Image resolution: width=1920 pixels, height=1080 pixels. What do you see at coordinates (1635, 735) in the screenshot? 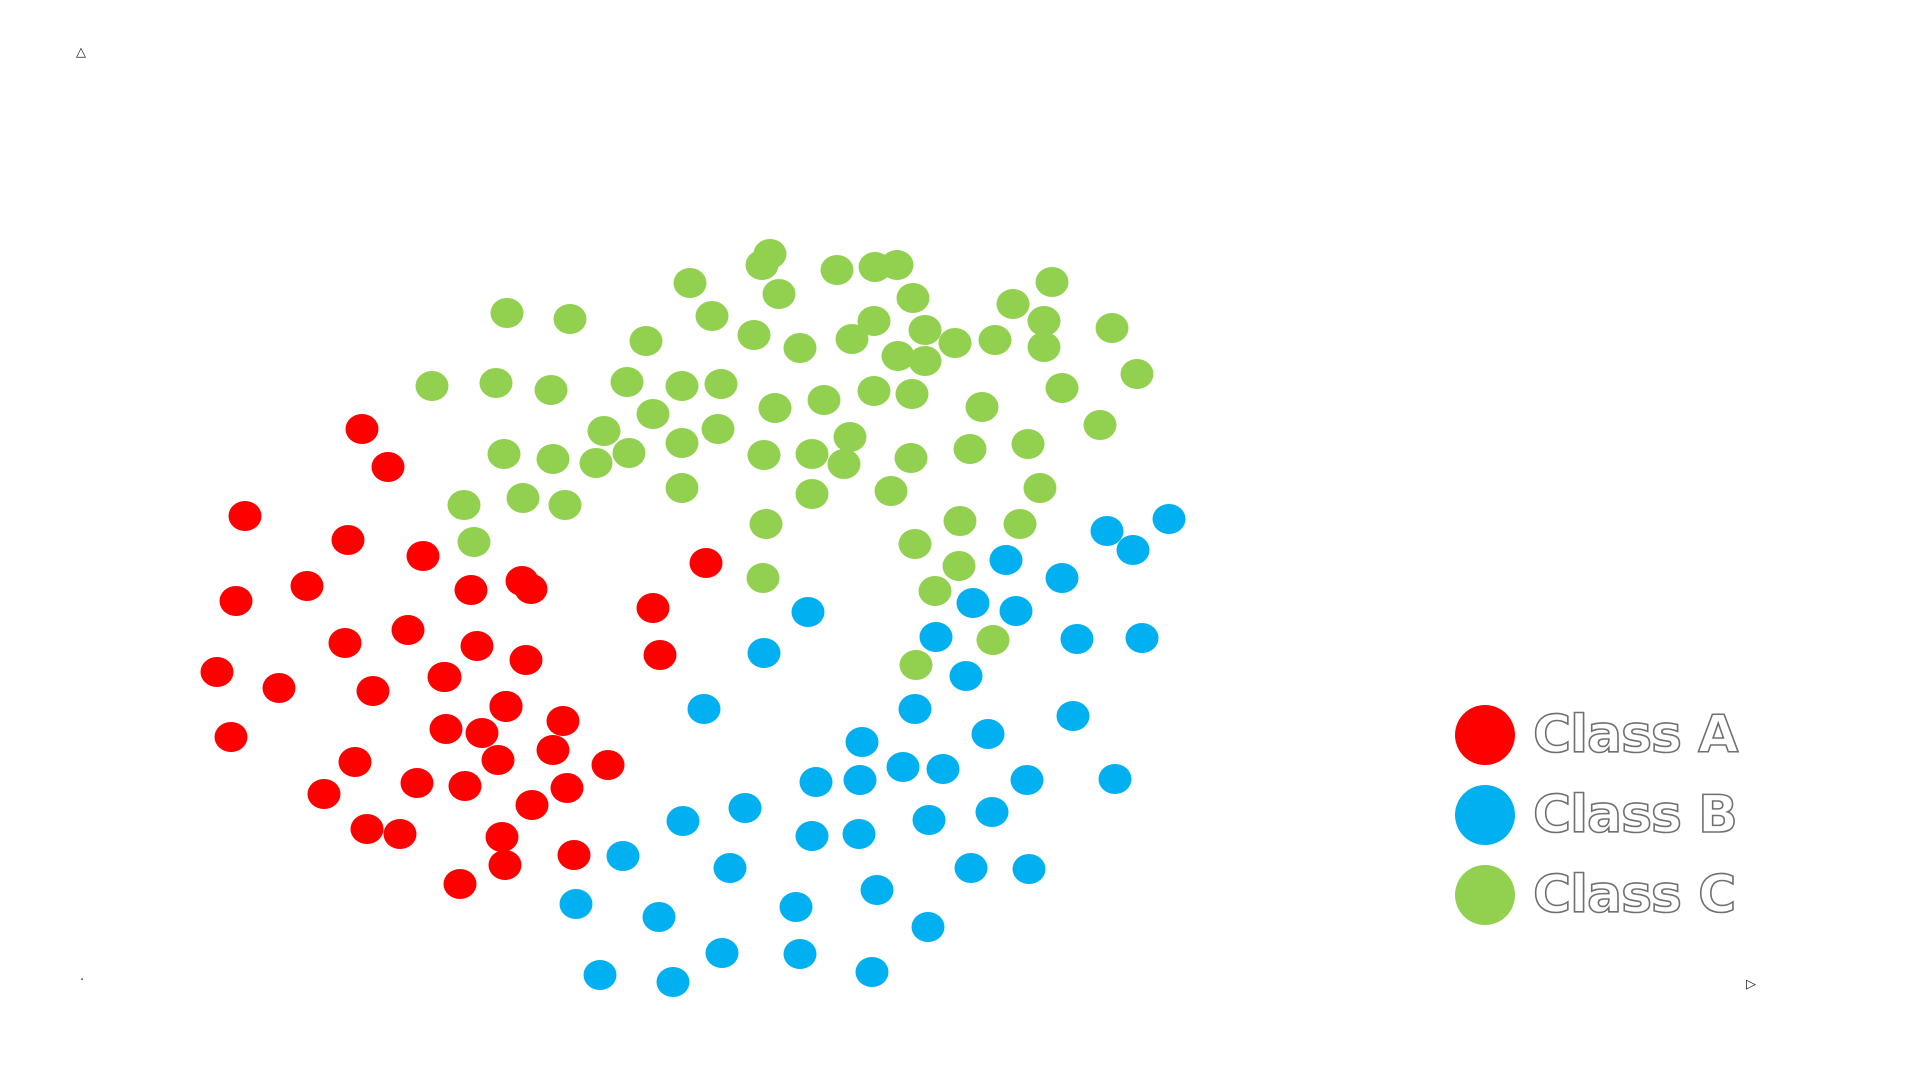
I see `legend-label-class-a: Class A` at bounding box center [1635, 735].